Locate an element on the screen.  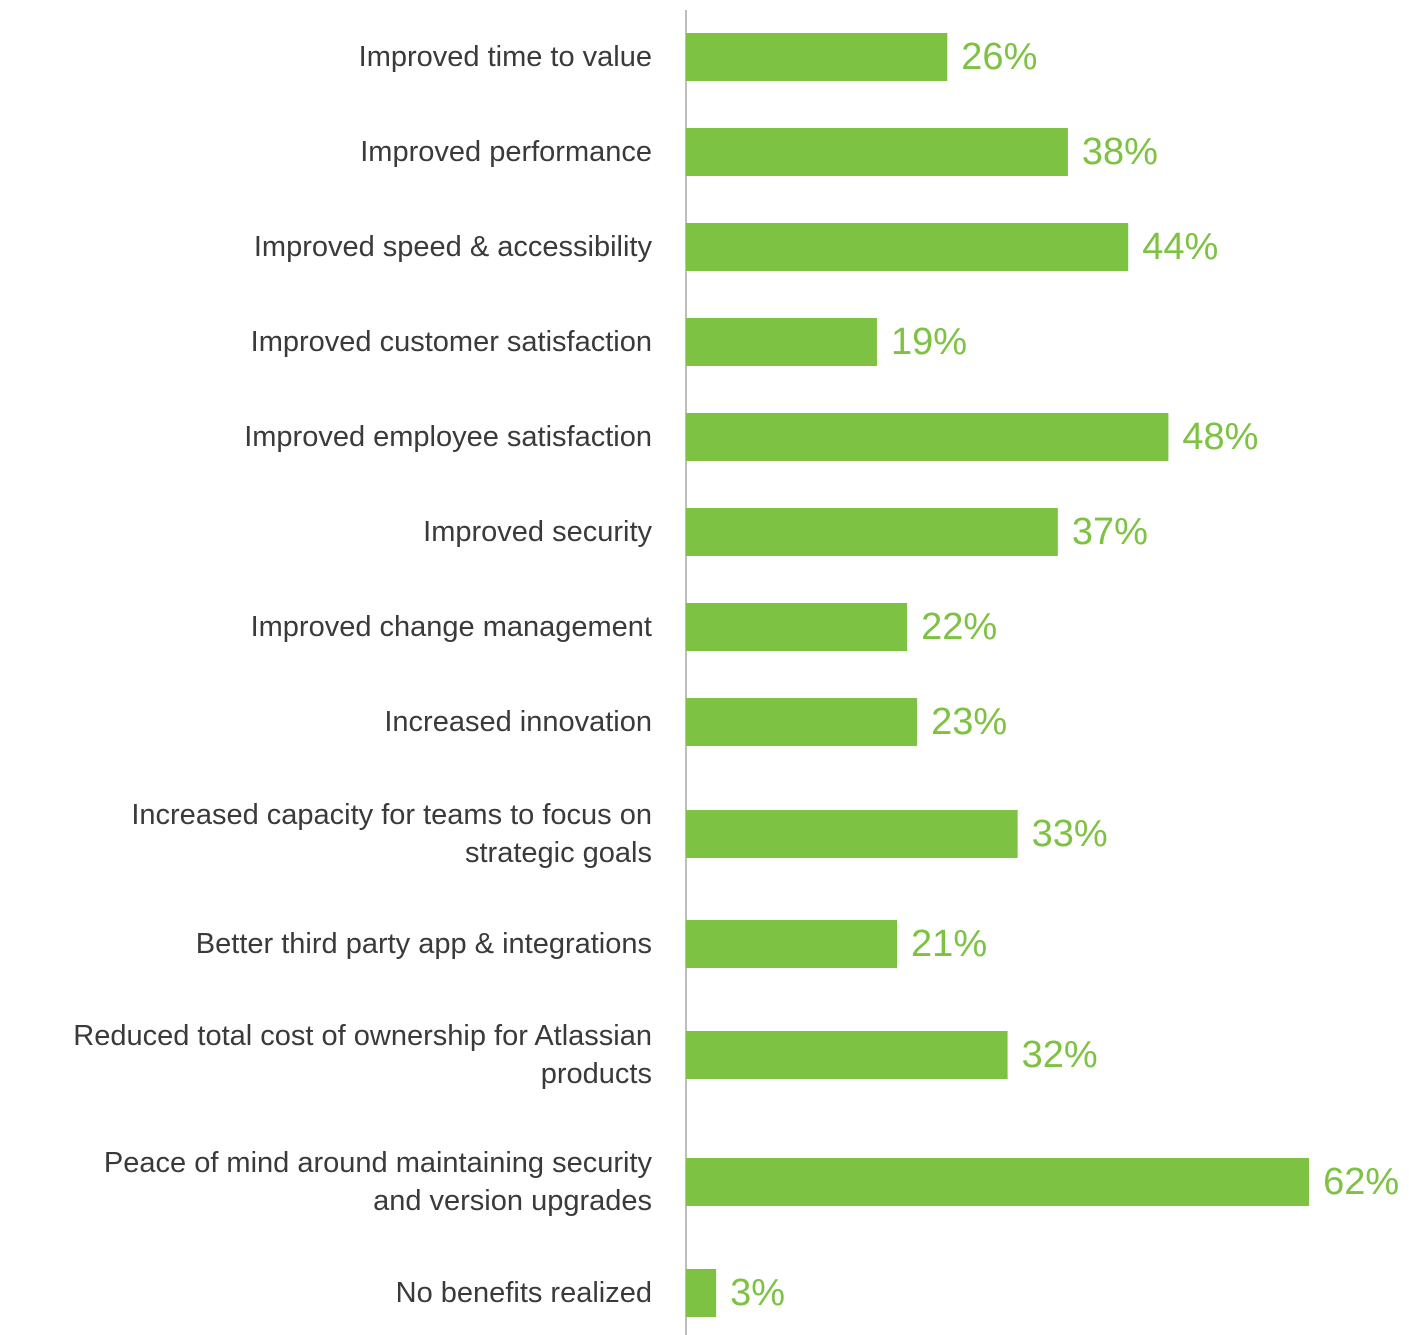
value-label: 33% is located at coordinates (1070, 834).